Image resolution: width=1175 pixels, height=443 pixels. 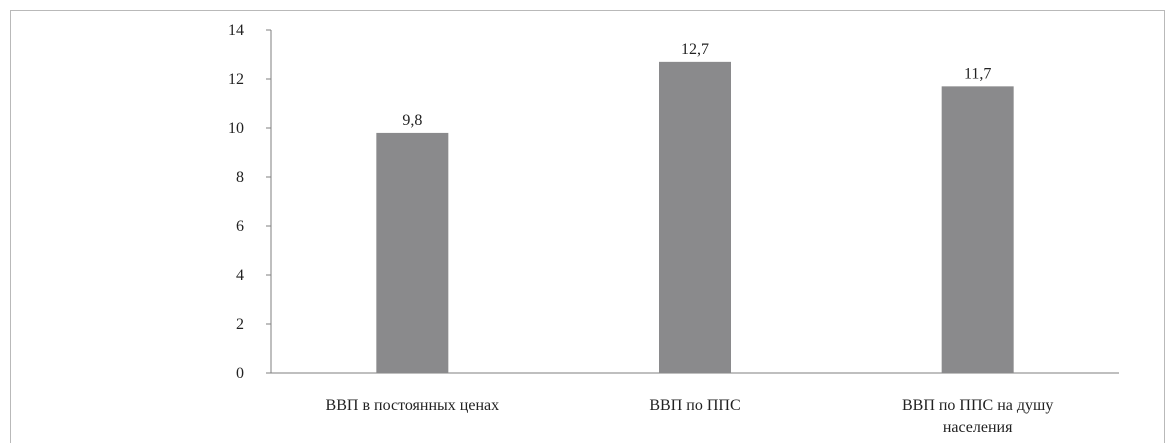 What do you see at coordinates (695, 49) in the screenshot?
I see `data-label: 12,7` at bounding box center [695, 49].